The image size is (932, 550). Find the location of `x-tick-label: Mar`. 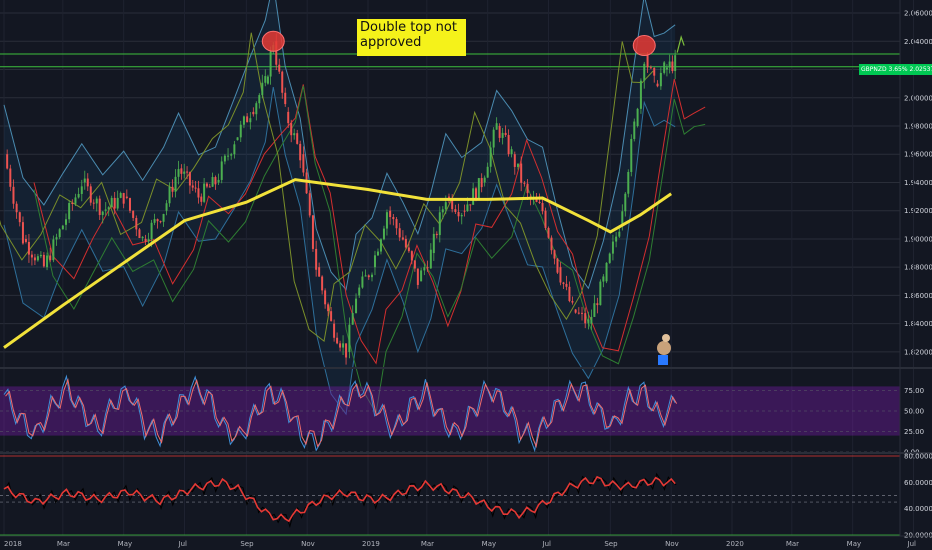

x-tick-label: Mar is located at coordinates (427, 544).